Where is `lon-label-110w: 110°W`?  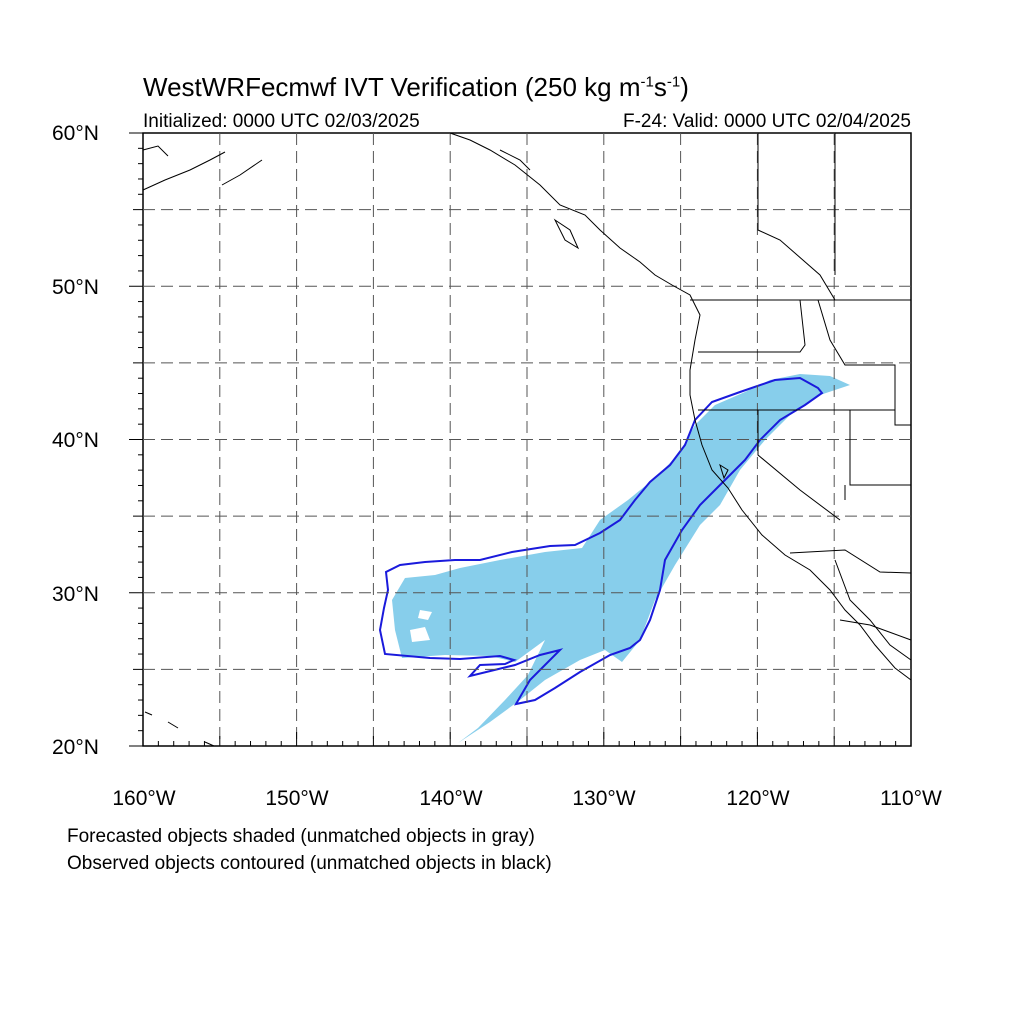
lon-label-110w: 110°W is located at coordinates (911, 798).